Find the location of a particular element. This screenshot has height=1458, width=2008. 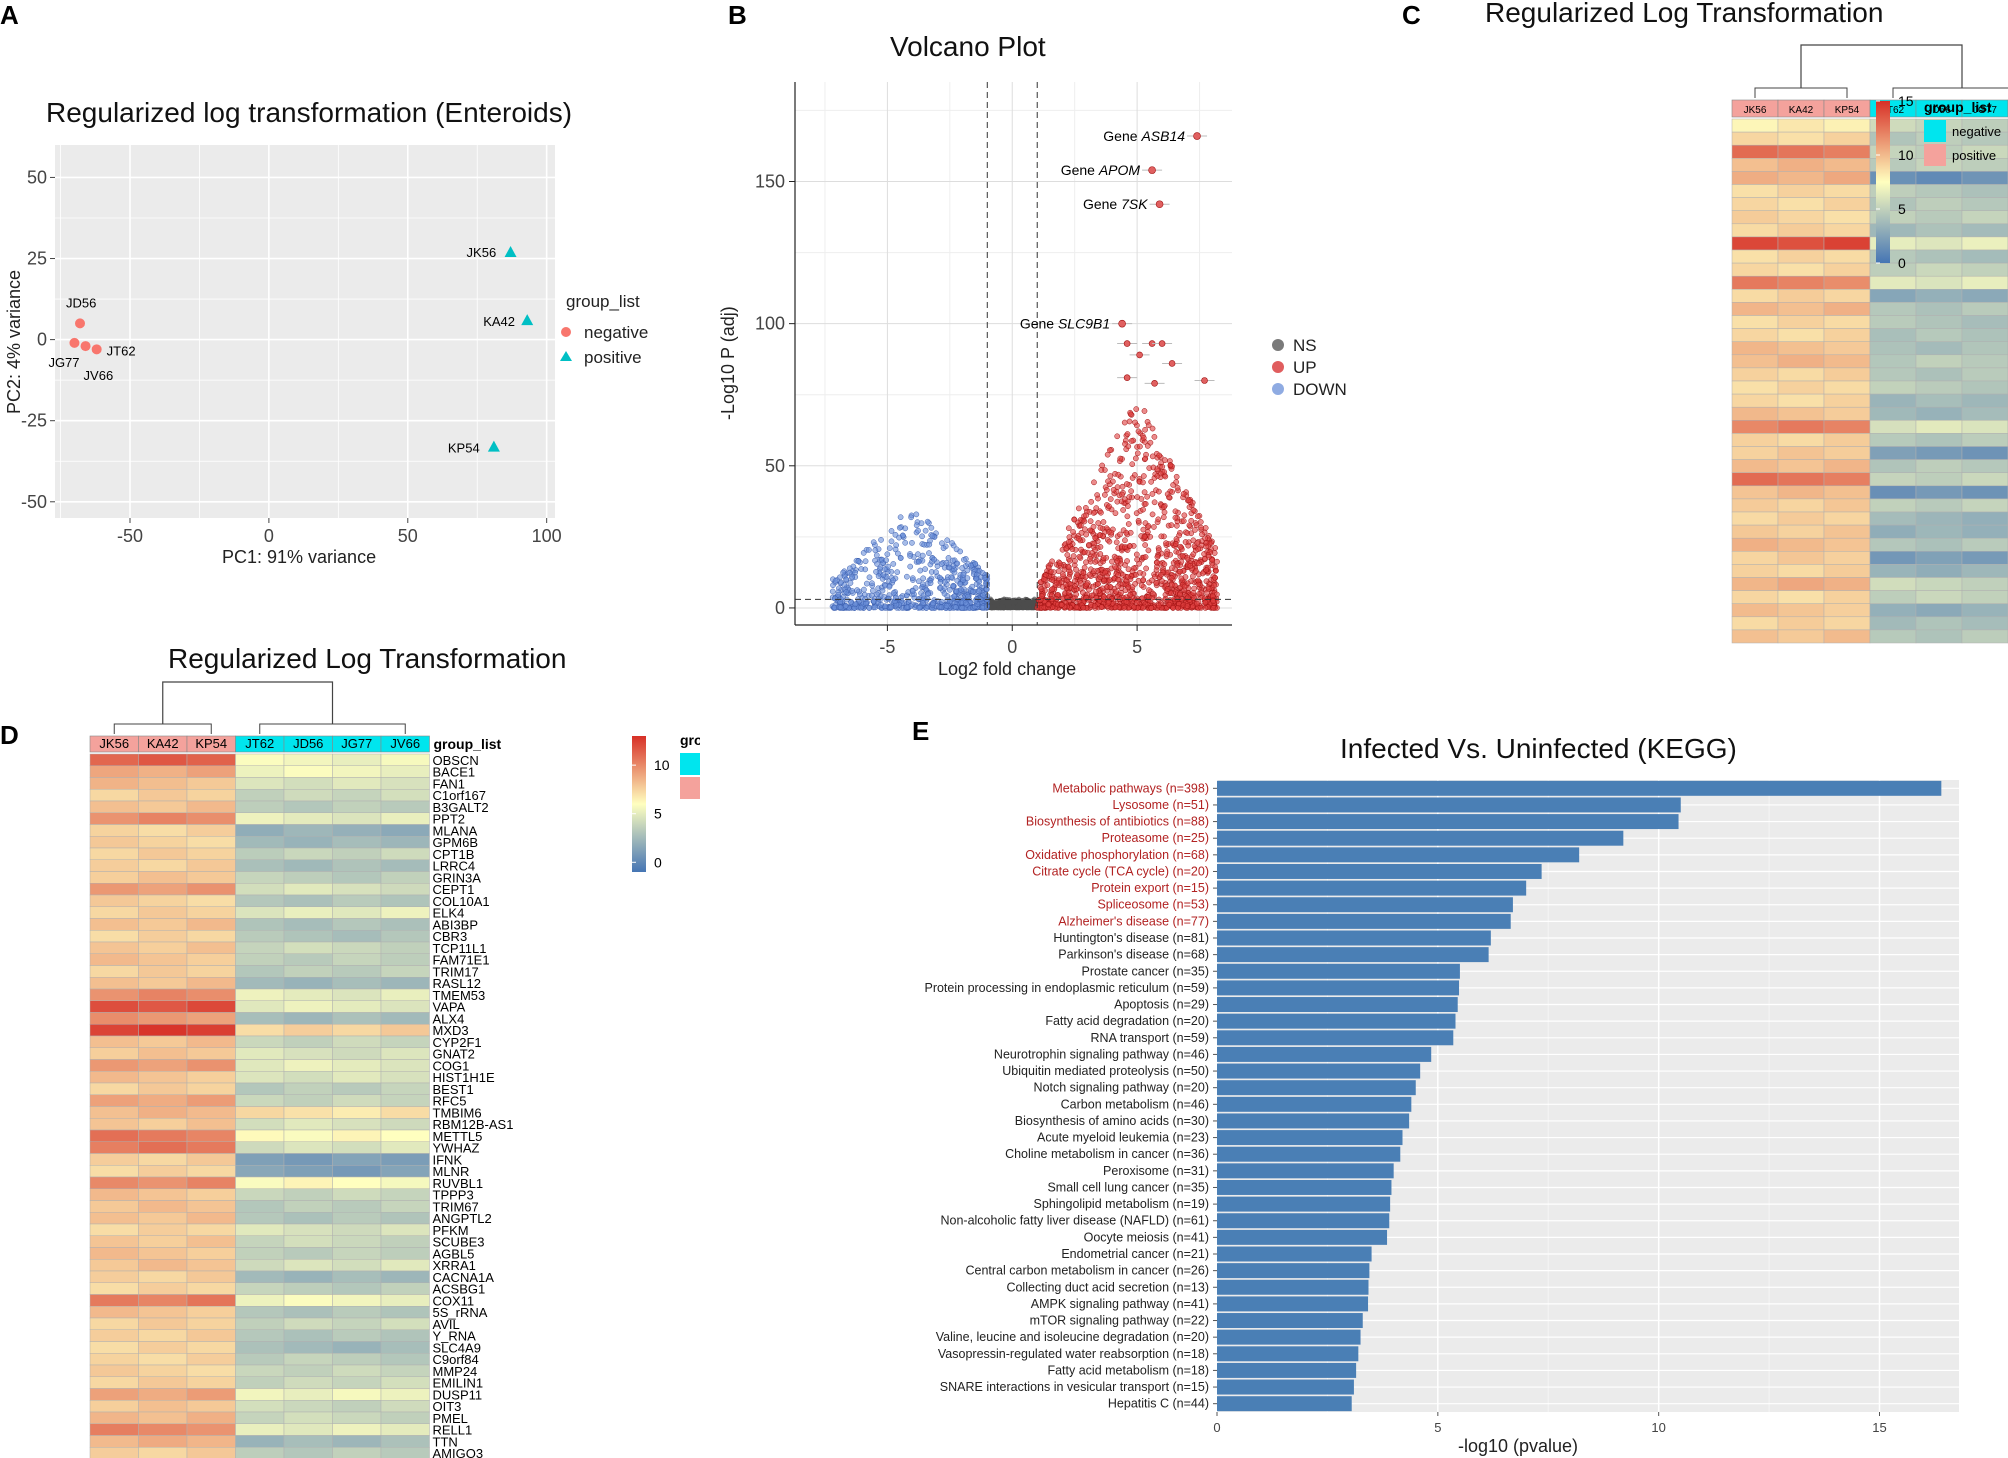

gene-label-name: SLC9B1 is located at coordinates (1084, 324).